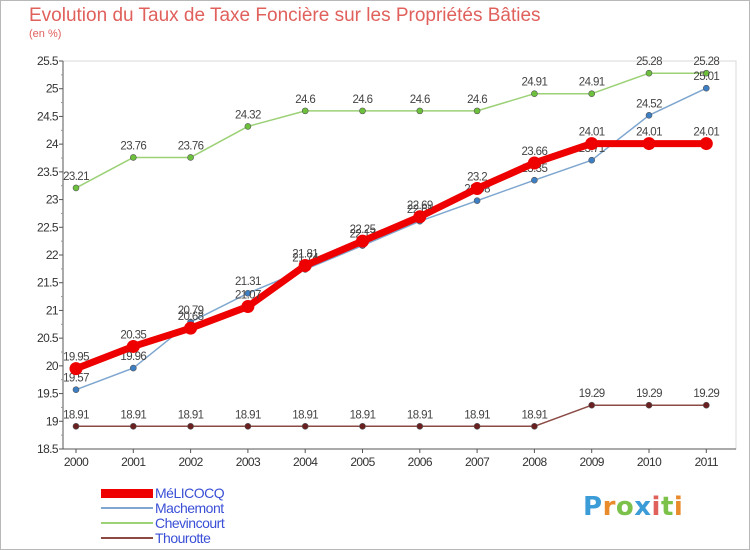 The image size is (750, 550). What do you see at coordinates (706, 394) in the screenshot?
I see `data-label: 19.29` at bounding box center [706, 394].